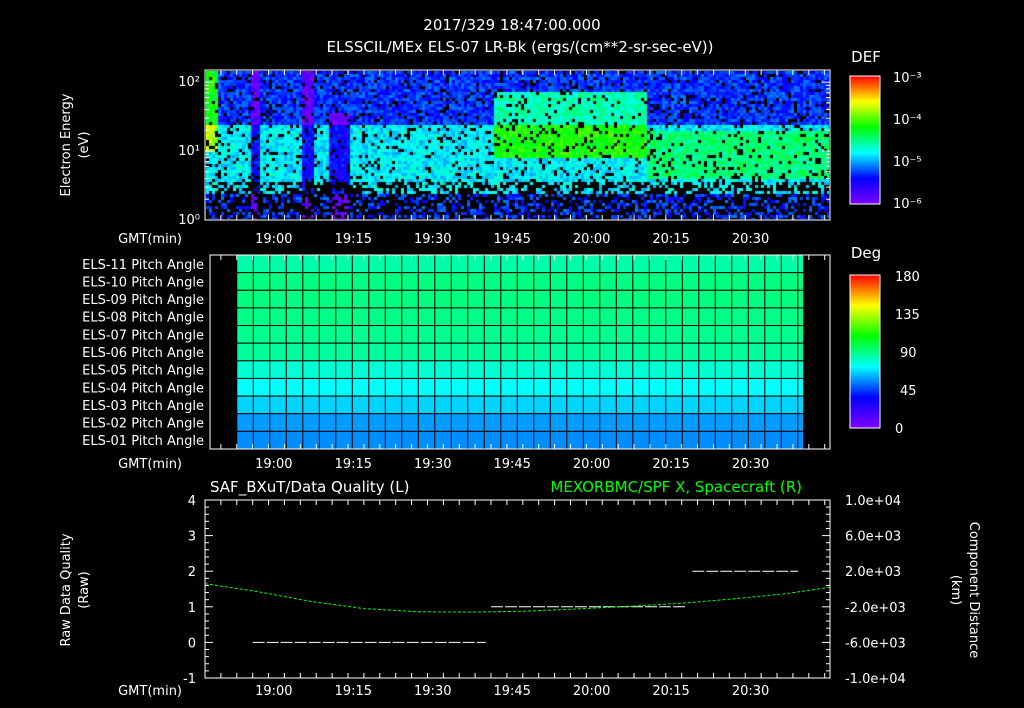 The width and height of the screenshot is (1024, 708). What do you see at coordinates (955, 590) in the screenshot?
I see `y-axis-right-units: (km)` at bounding box center [955, 590].